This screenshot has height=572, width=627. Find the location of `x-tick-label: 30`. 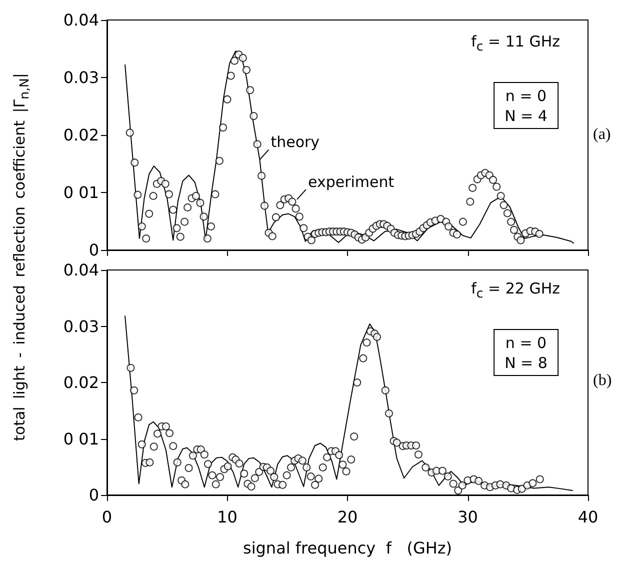

x-tick-label: 30 is located at coordinates (468, 517).